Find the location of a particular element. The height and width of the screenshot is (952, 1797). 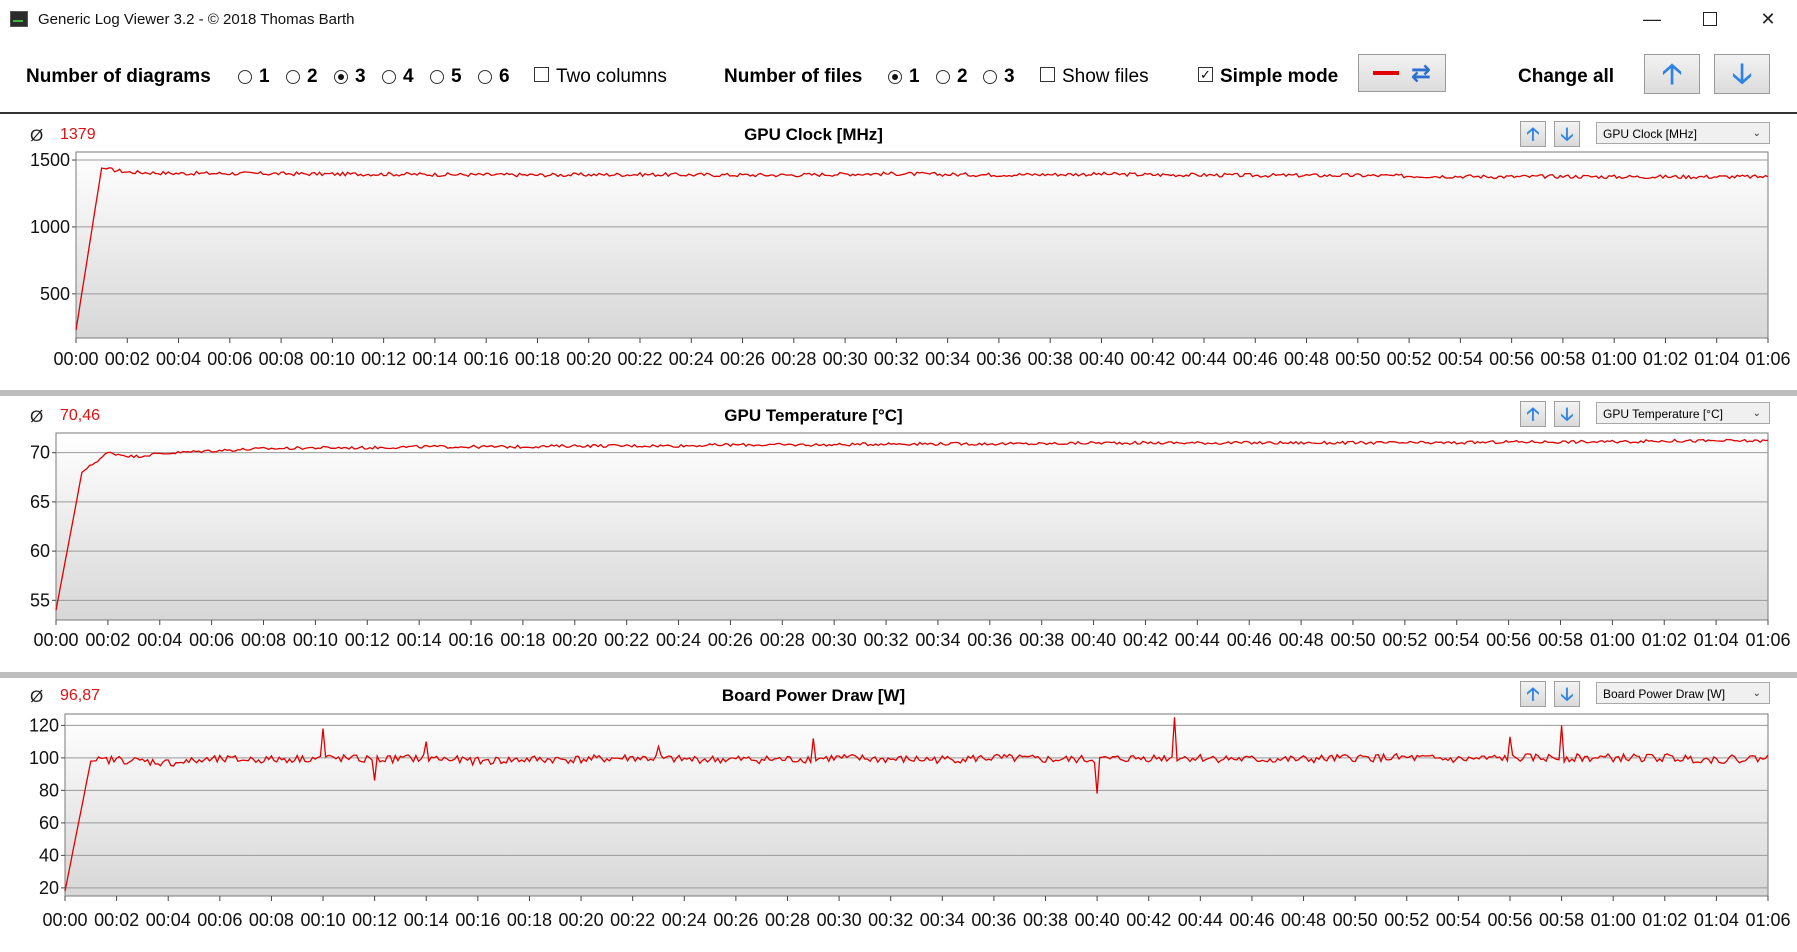

line-color-refresh-button: ⇄ is located at coordinates (1402, 73).